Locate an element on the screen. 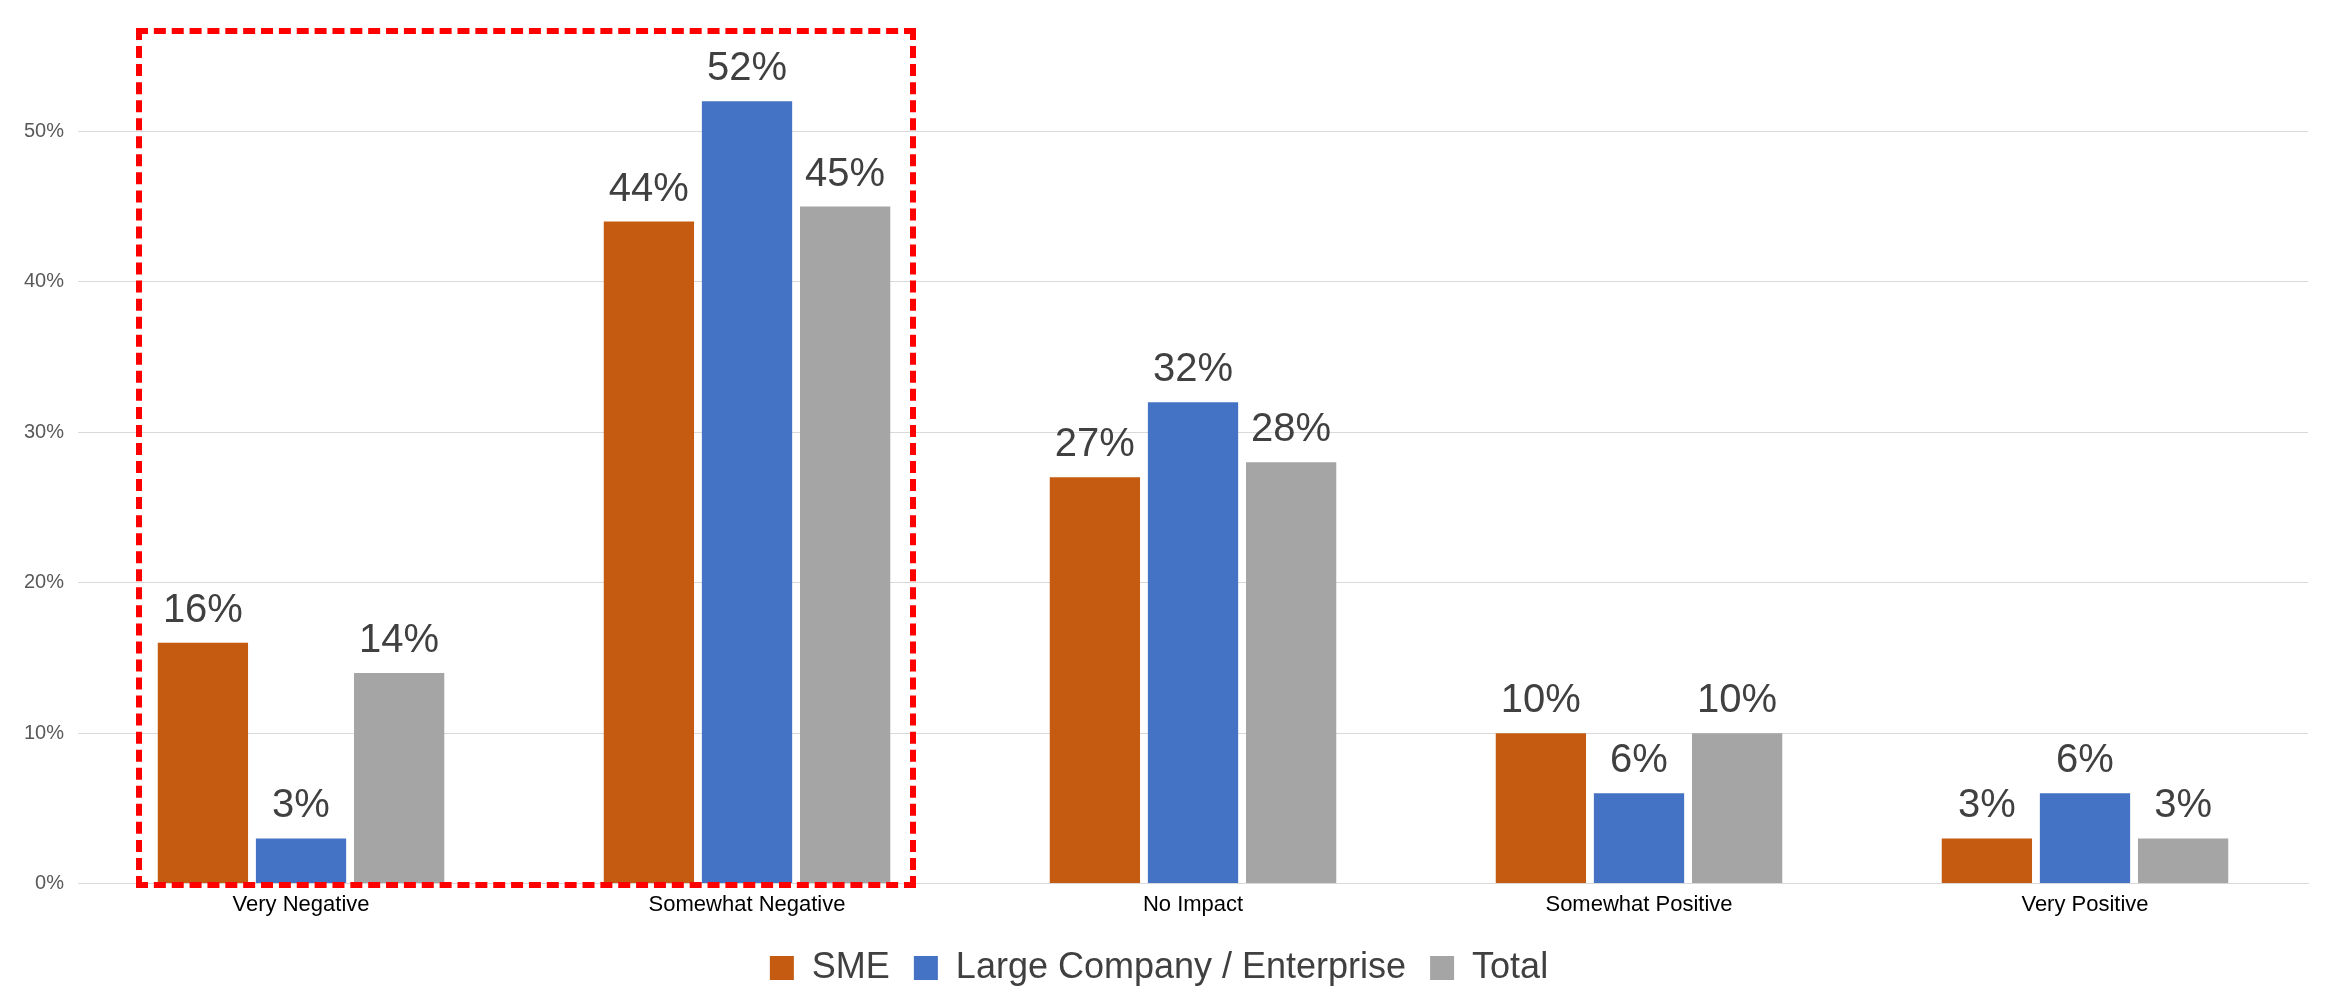  data-label: 52% is located at coordinates (747, 66).